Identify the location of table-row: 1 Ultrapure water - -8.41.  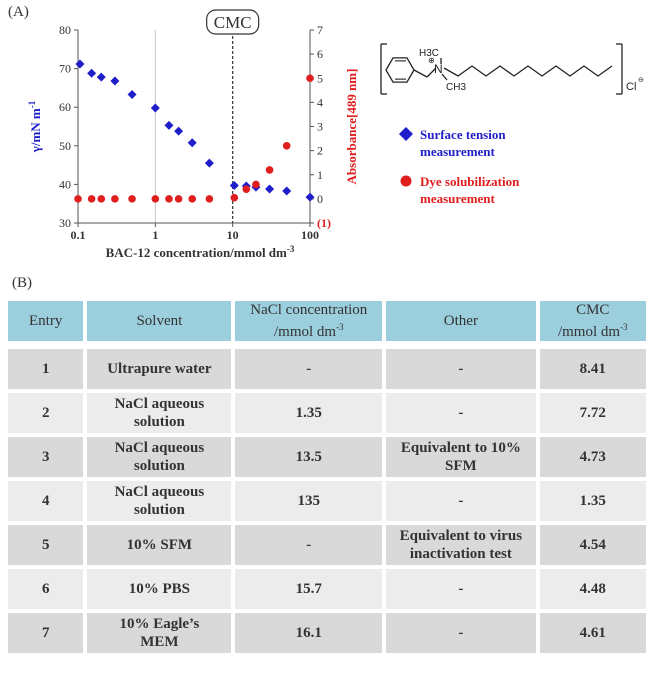
(327, 369).